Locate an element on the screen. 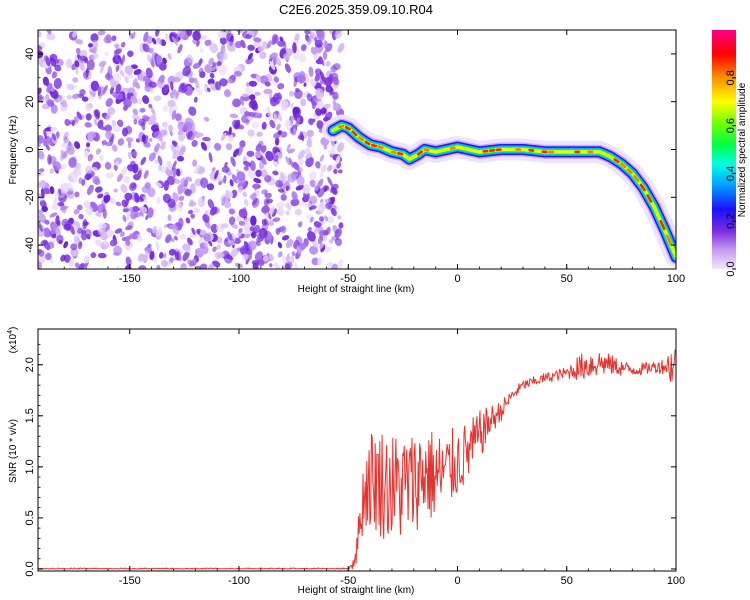  snr-y-multiplier: (x104) is located at coordinates (13, 340).